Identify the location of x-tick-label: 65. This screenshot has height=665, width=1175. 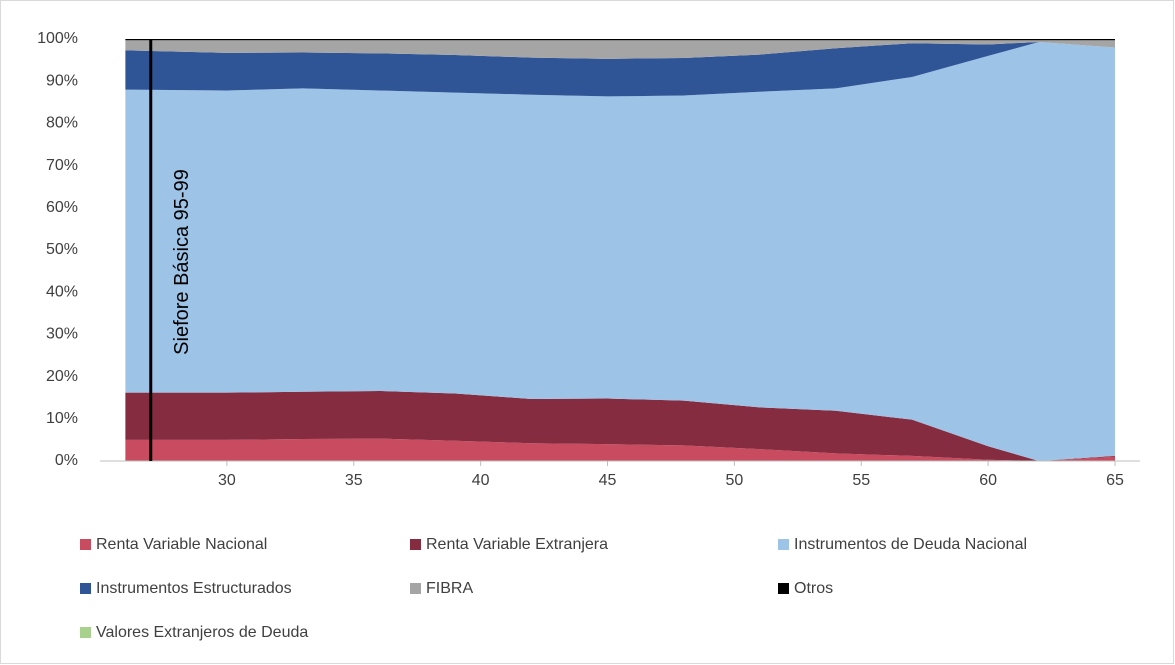
(1115, 480).